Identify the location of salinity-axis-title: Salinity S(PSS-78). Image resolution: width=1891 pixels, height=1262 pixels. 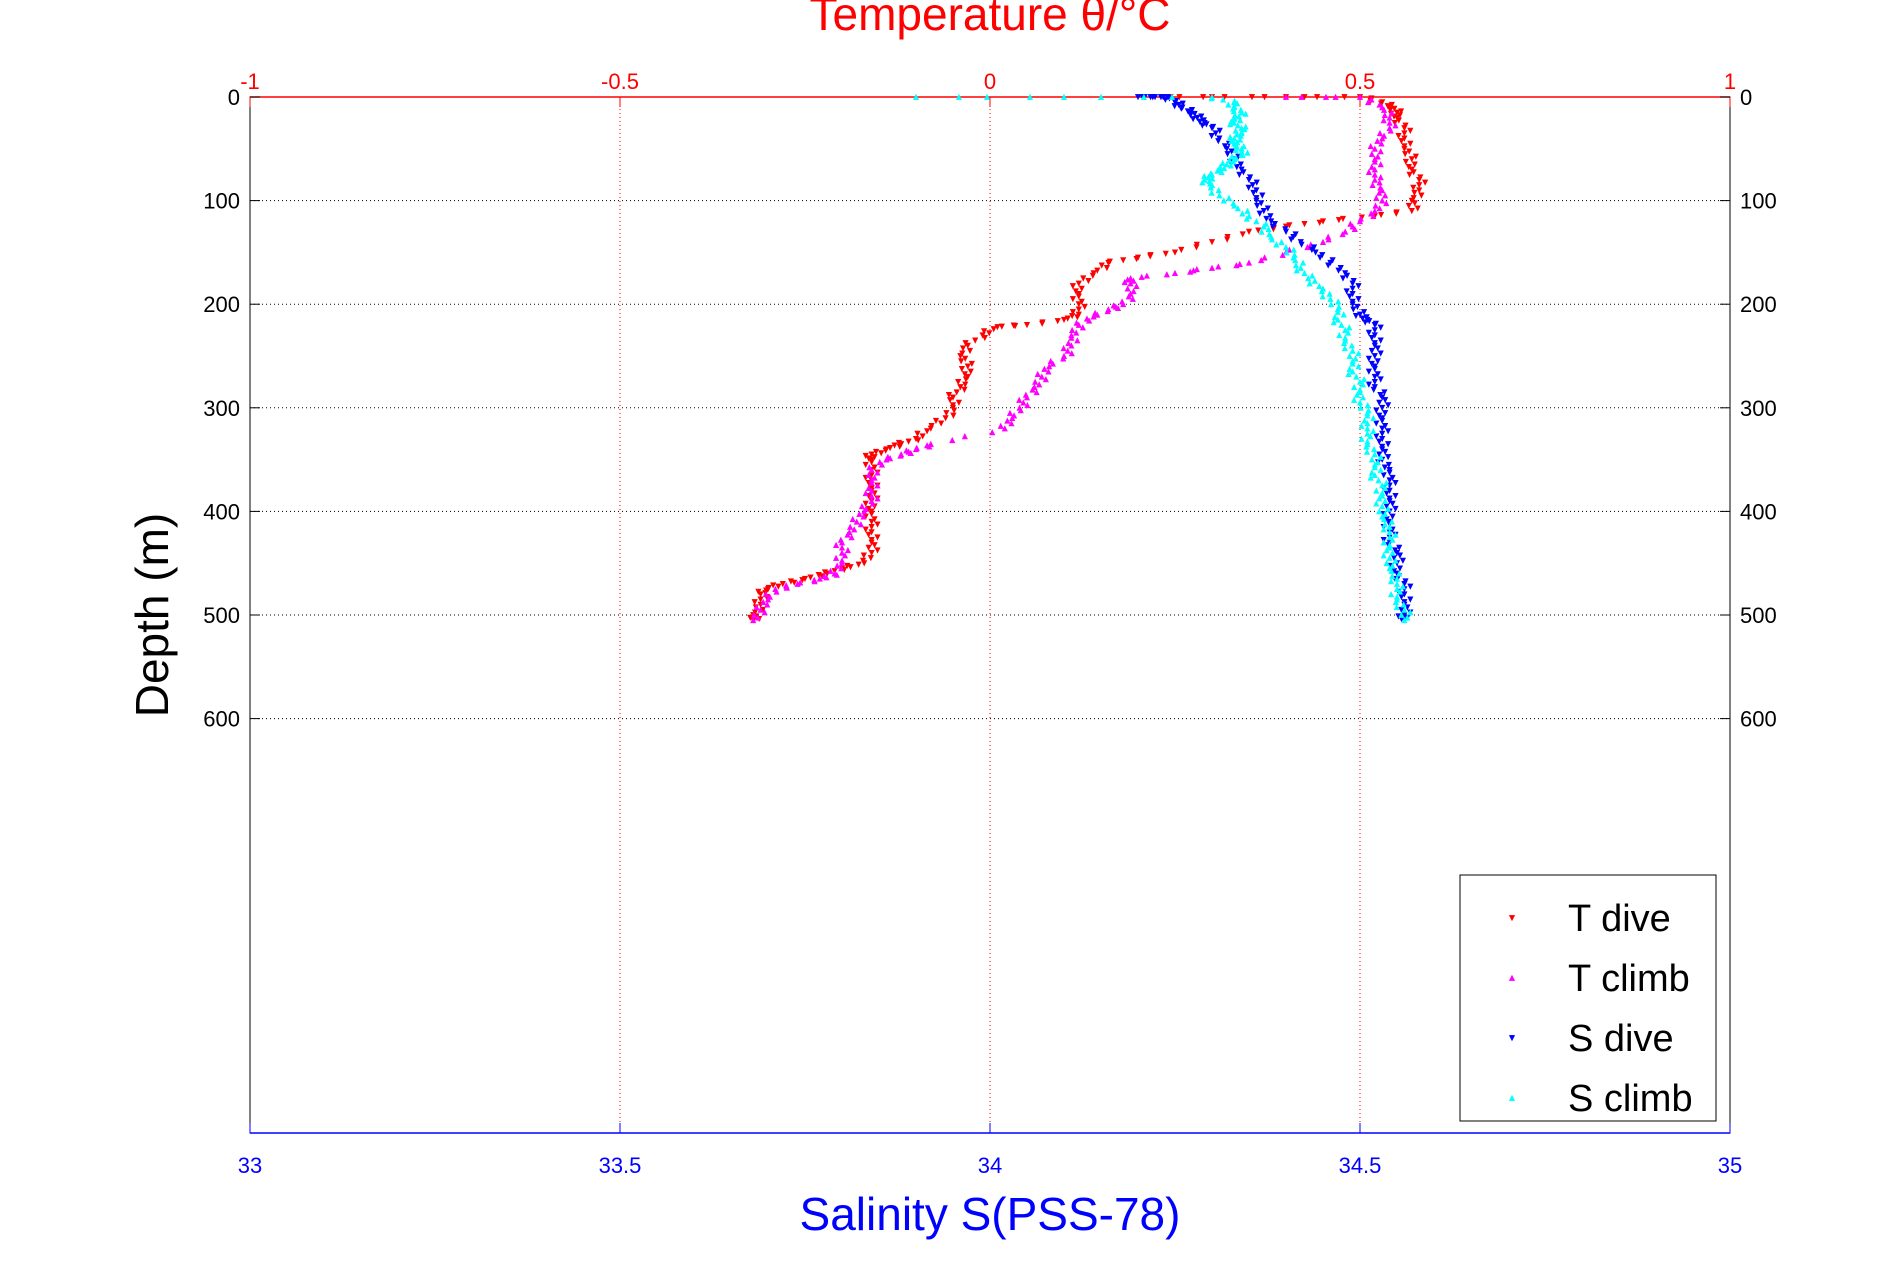
(990, 1214).